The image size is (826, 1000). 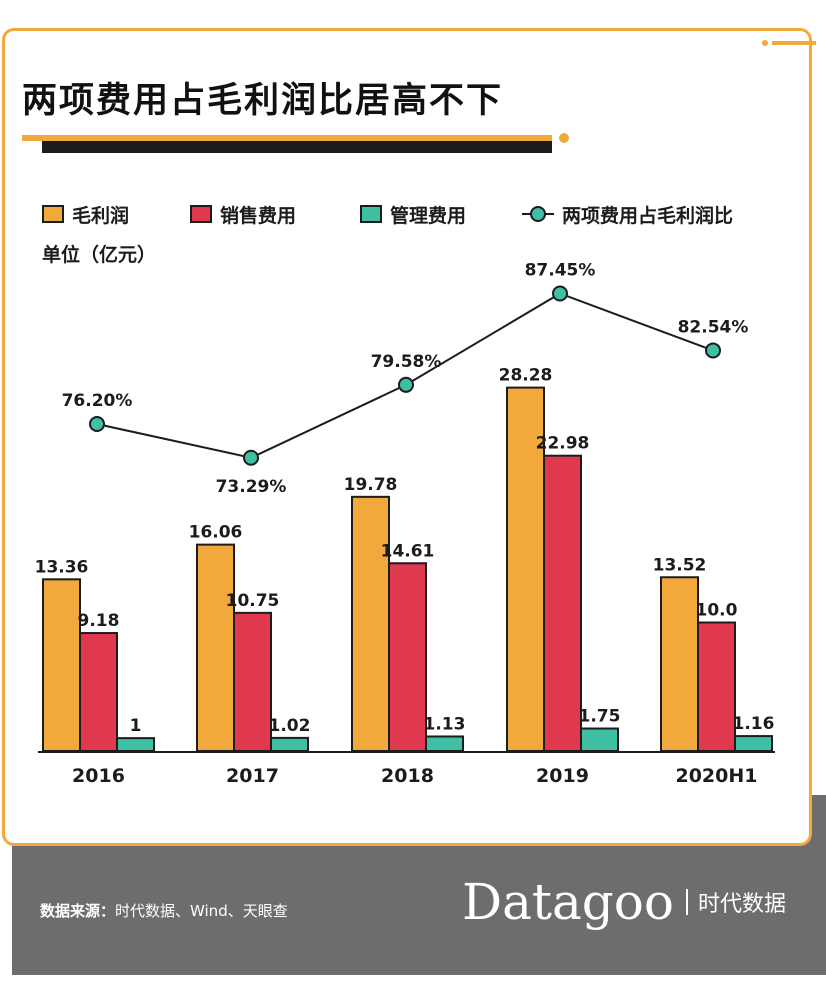 I want to click on bar-gross-profit-2016, so click(x=61, y=665).